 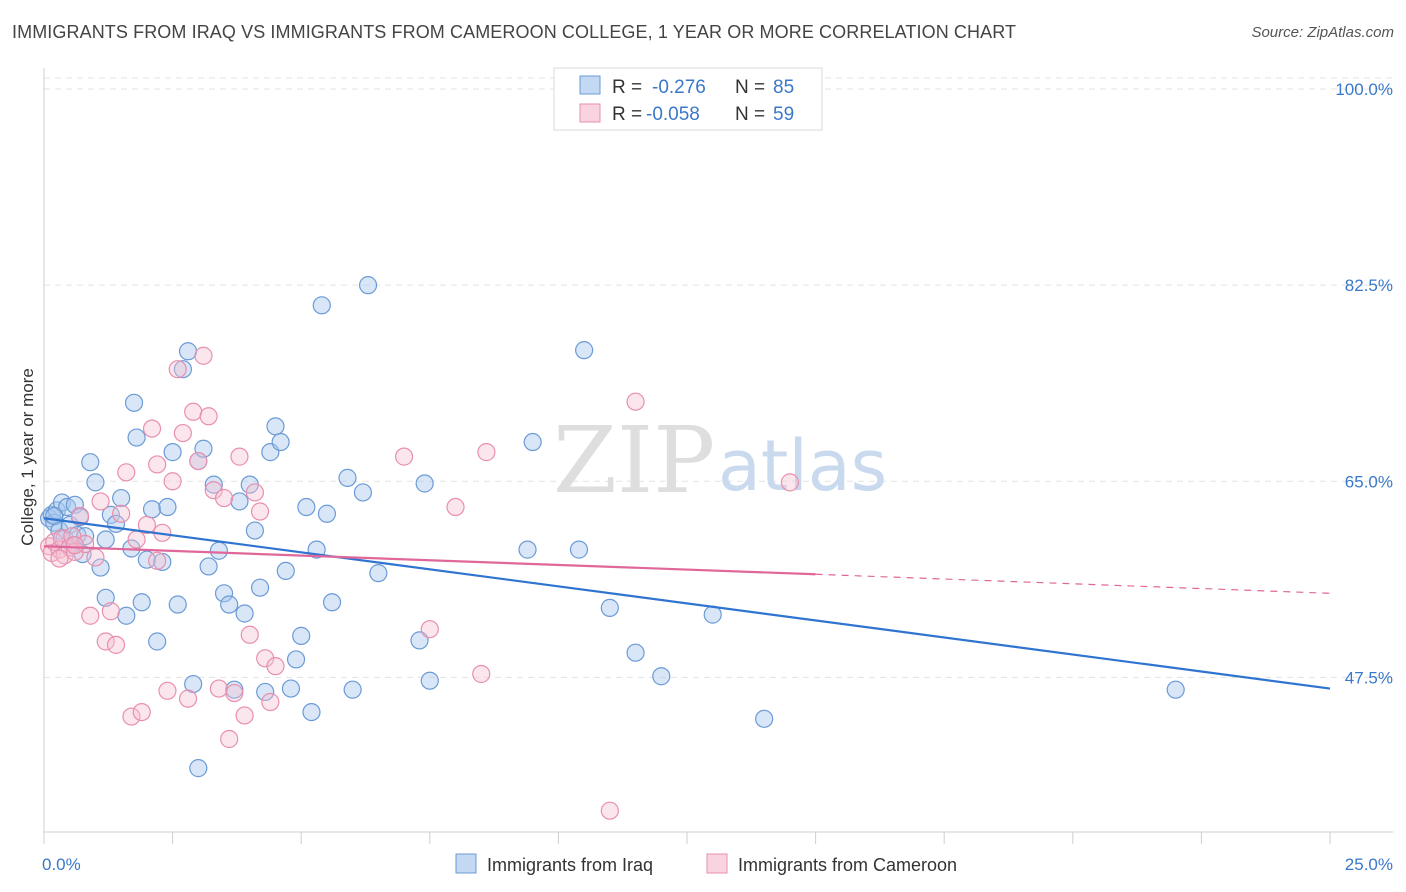 What do you see at coordinates (750, 114) in the screenshot?
I see `legend-cameroon-n-label: N =` at bounding box center [750, 114].